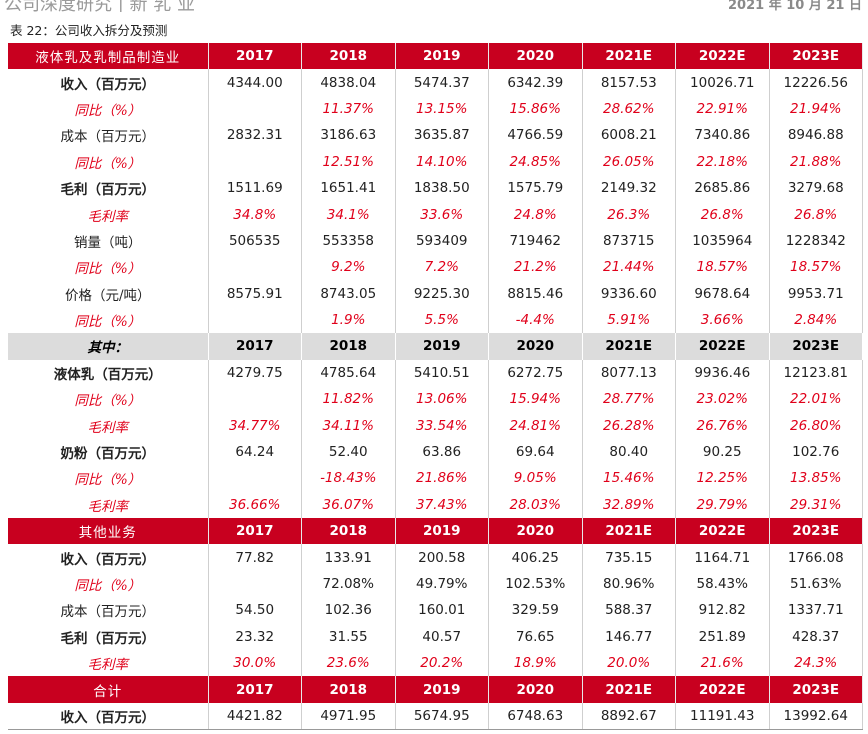 This screenshot has width=868, height=734. What do you see at coordinates (348, 663) in the screenshot?
I see `value-cell: 23.6%` at bounding box center [348, 663].